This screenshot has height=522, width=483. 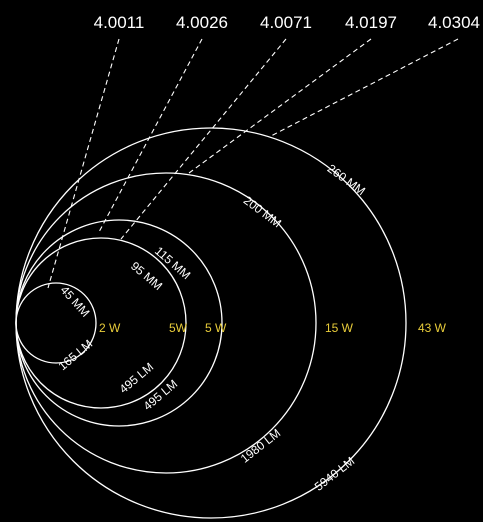 I want to click on wattage-label-2w: 2 W, so click(x=110, y=328).